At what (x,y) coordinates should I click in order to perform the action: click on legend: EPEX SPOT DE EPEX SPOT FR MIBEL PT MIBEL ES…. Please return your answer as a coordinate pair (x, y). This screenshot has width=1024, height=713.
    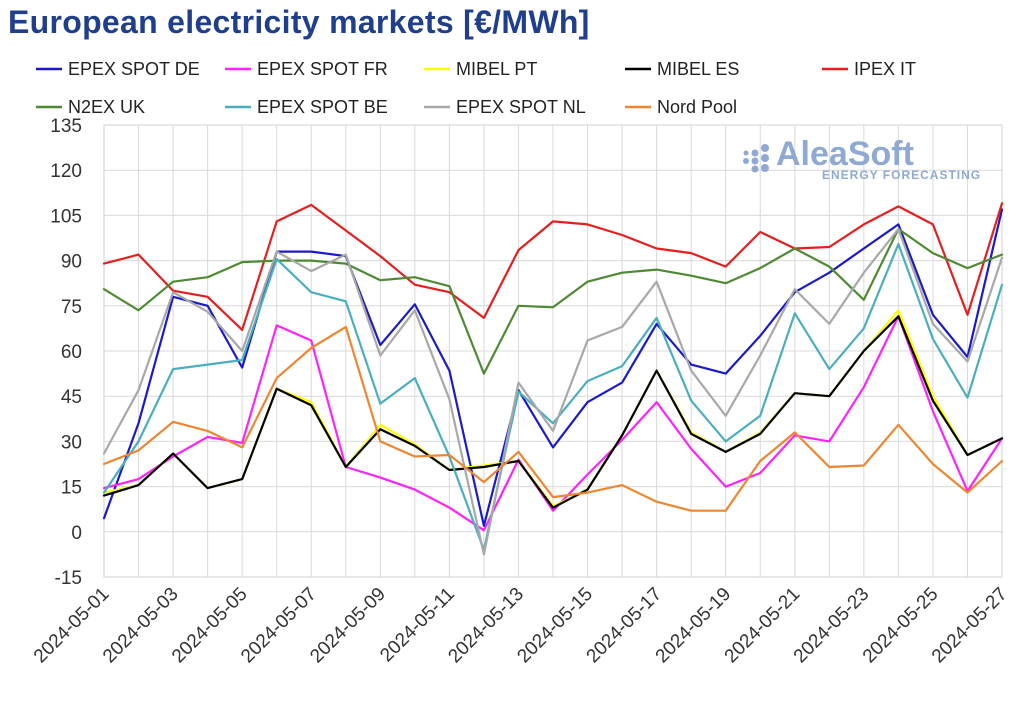
    Looking at the image, I should click on (476, 88).